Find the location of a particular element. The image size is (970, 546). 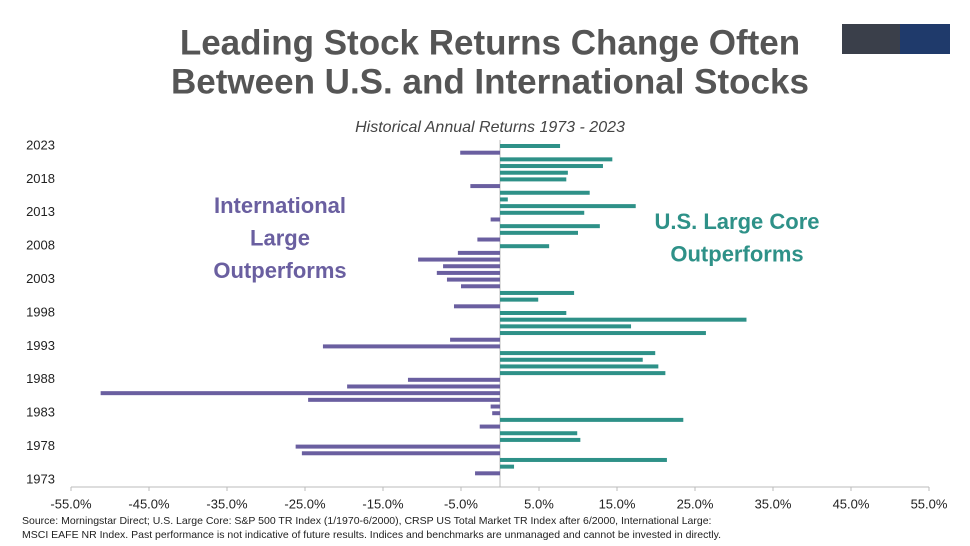

x-tick-label: 55.0% is located at coordinates (929, 503).